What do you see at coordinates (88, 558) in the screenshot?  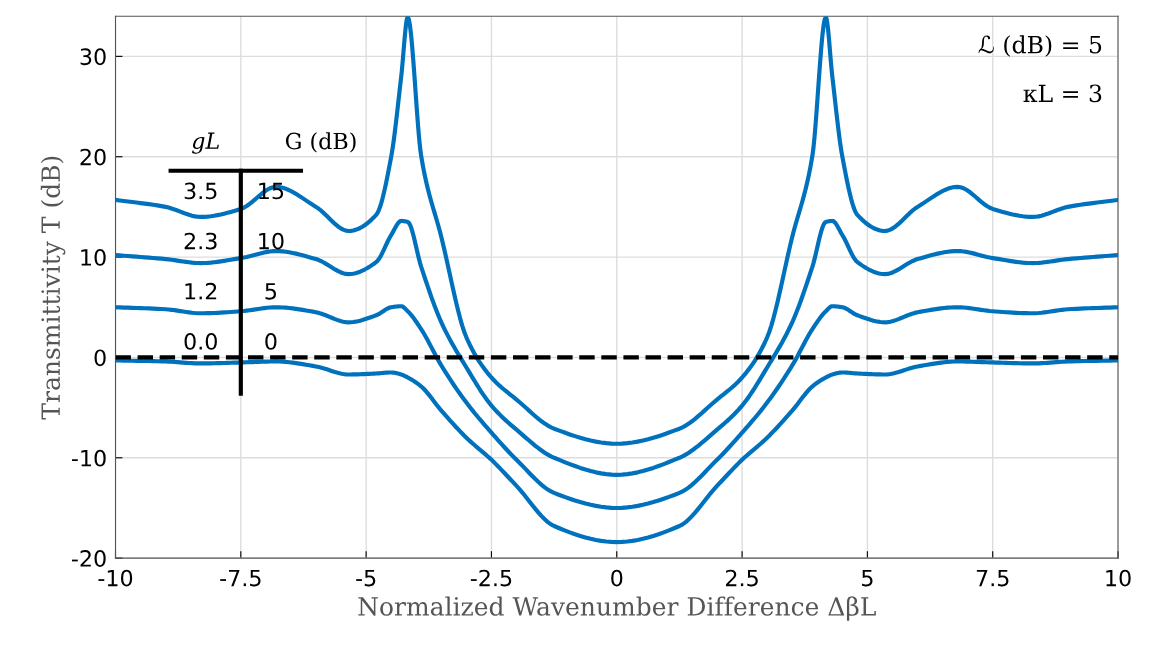 I see `y-tick-label: -20` at bounding box center [88, 558].